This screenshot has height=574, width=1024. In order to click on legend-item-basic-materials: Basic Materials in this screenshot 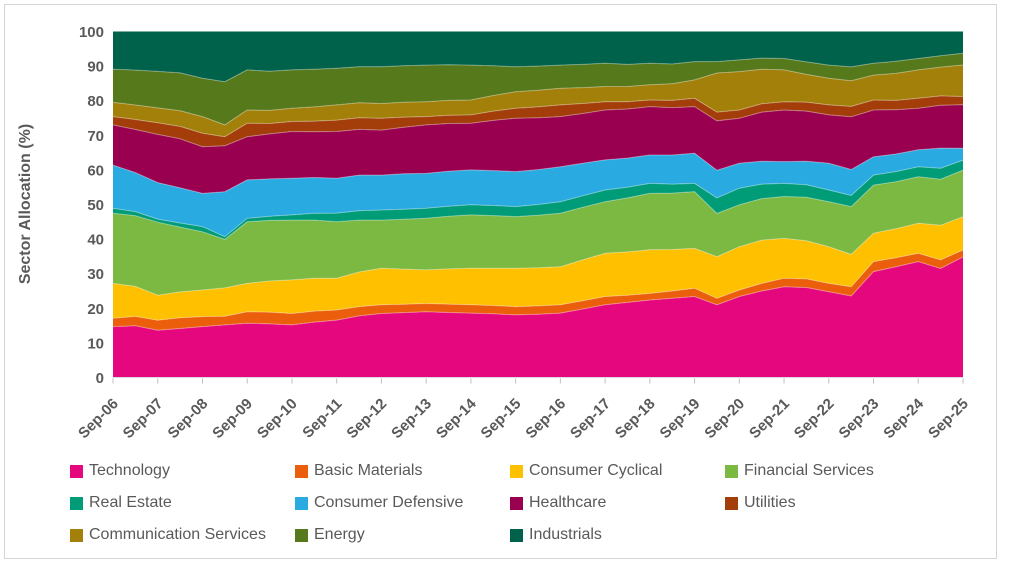, I will do `click(402, 471)`.